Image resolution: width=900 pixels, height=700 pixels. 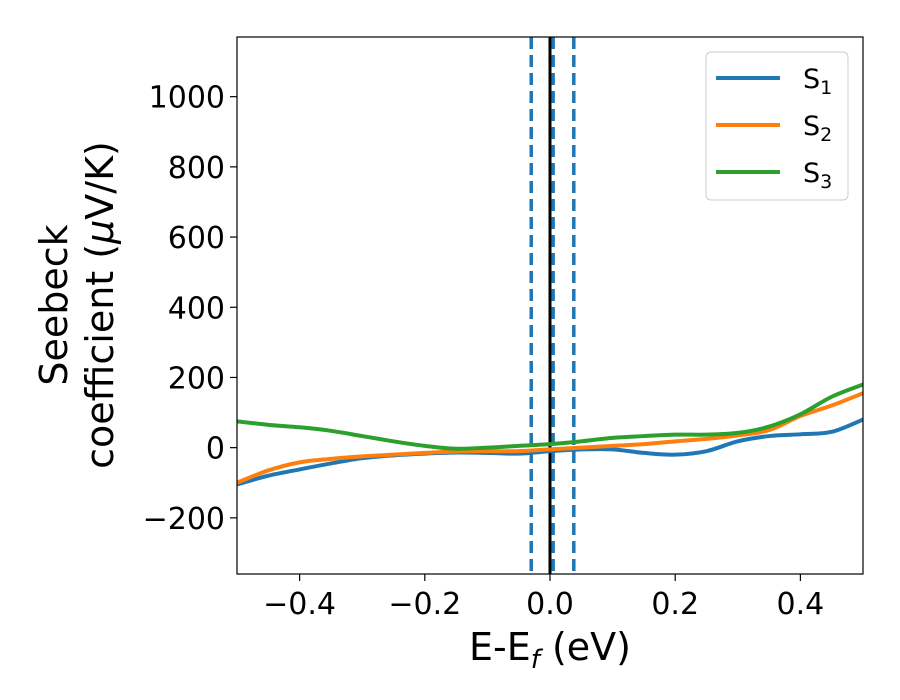 What do you see at coordinates (550, 604) in the screenshot?
I see `x-tick-label: 0.0` at bounding box center [550, 604].